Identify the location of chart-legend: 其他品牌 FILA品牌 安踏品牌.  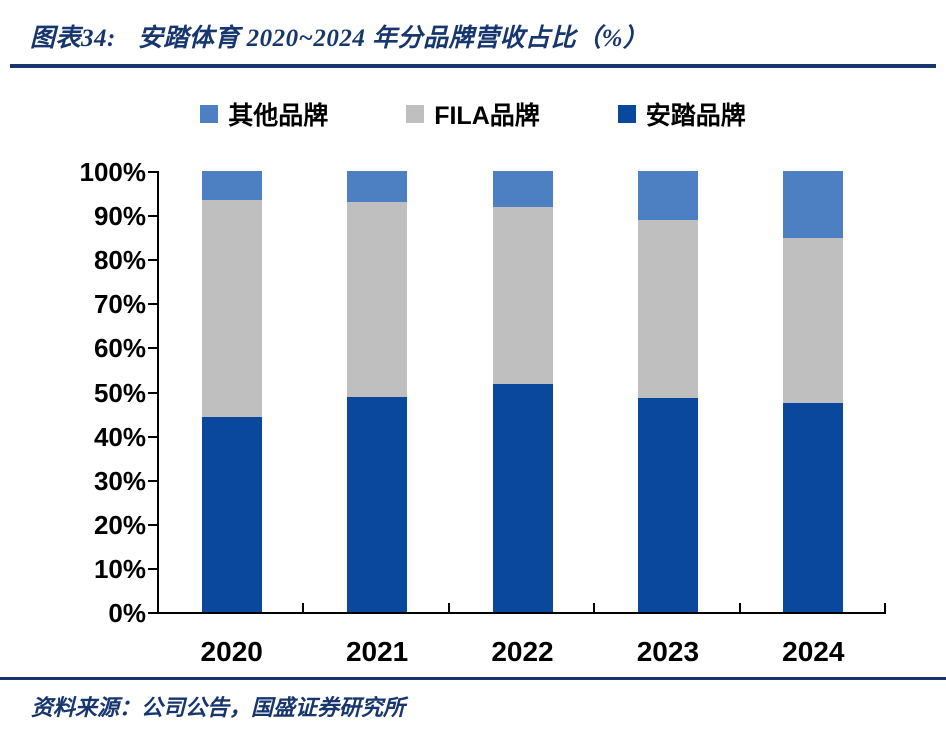
(473, 114).